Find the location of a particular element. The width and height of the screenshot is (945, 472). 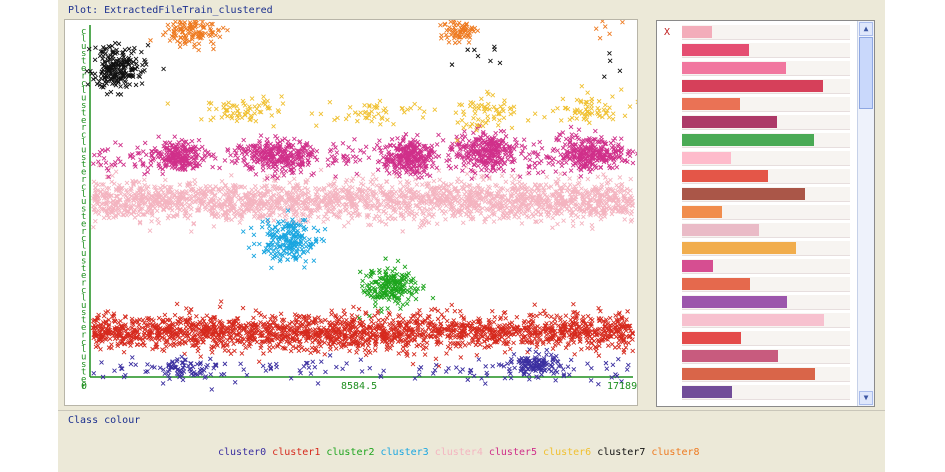

y-axis-label-char: t is located at coordinates (83, 321).